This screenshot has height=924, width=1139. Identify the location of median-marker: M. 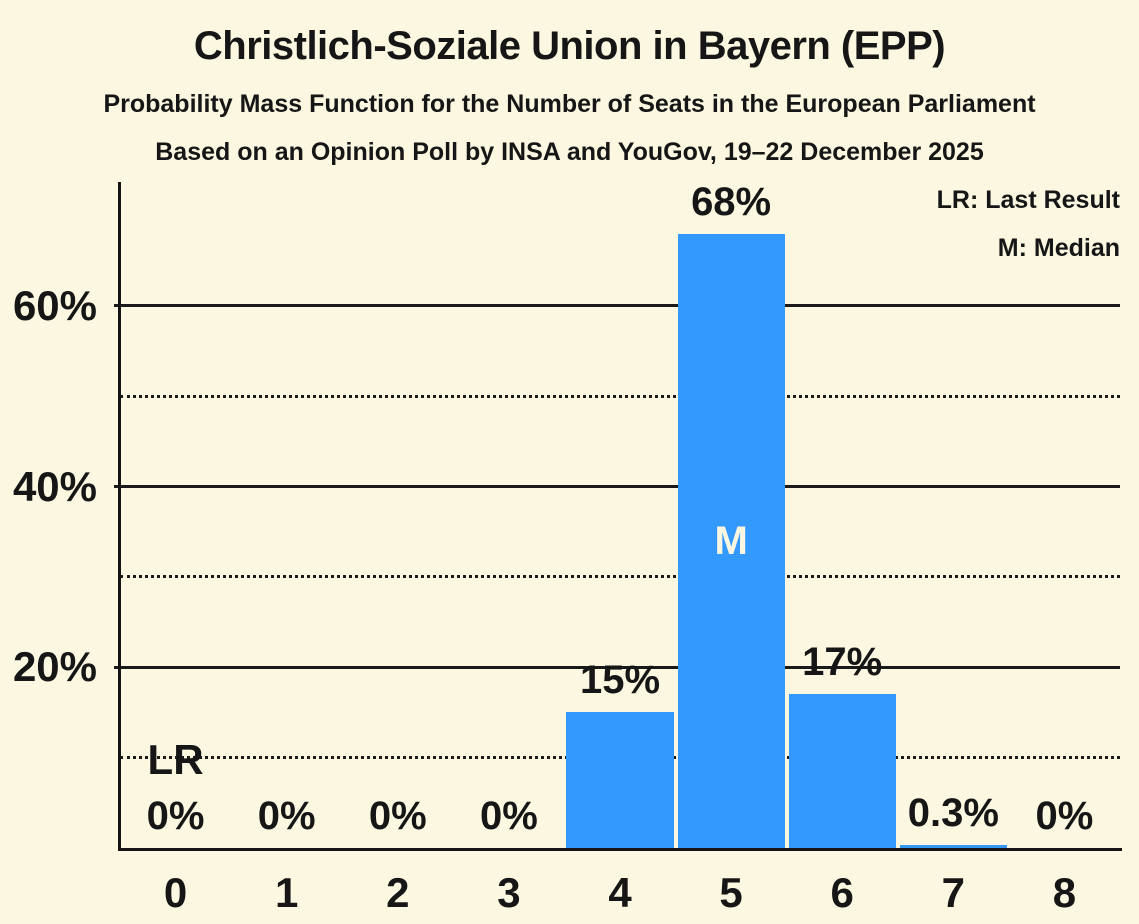
(731, 540).